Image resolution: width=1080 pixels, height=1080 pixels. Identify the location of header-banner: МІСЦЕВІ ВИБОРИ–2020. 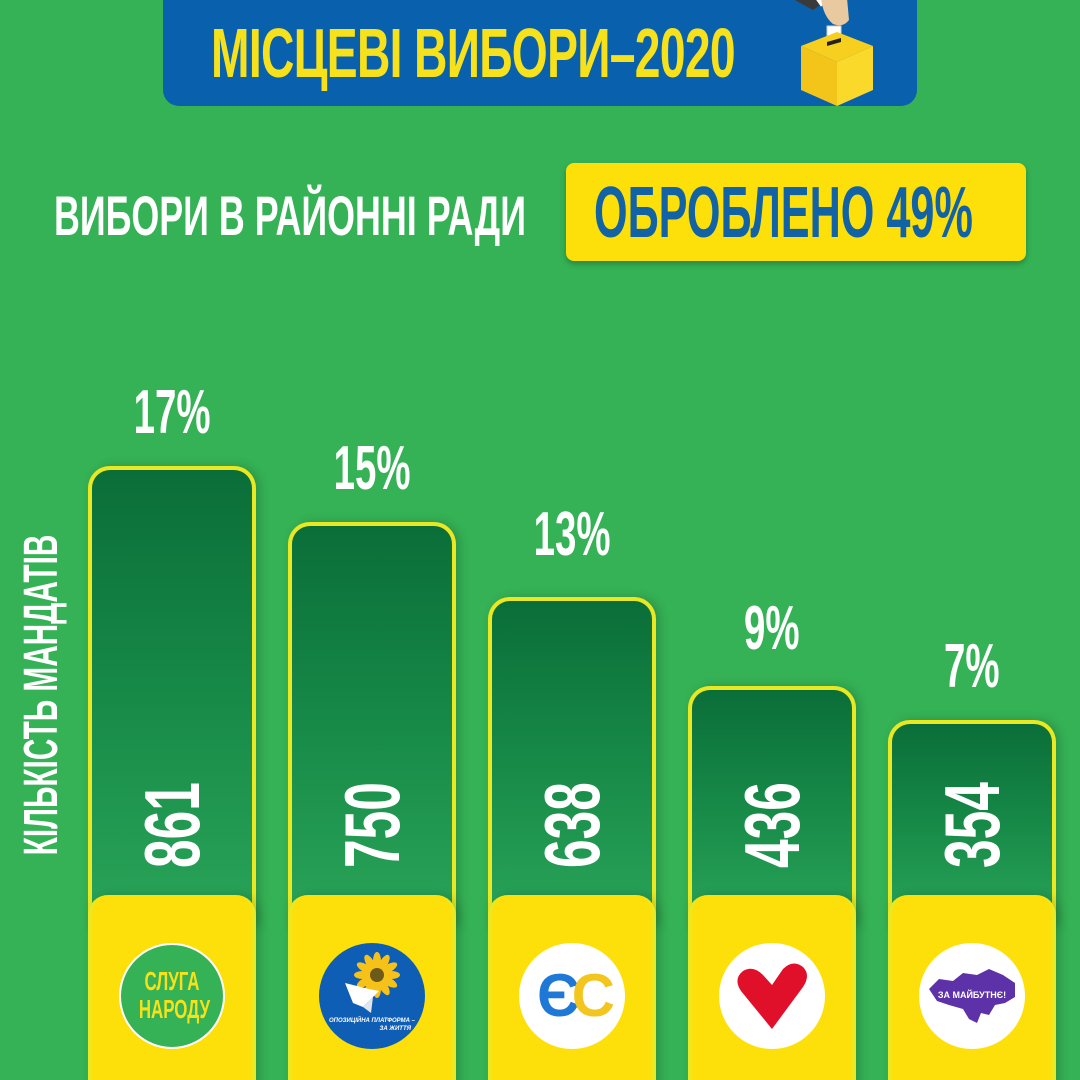
(540, 53).